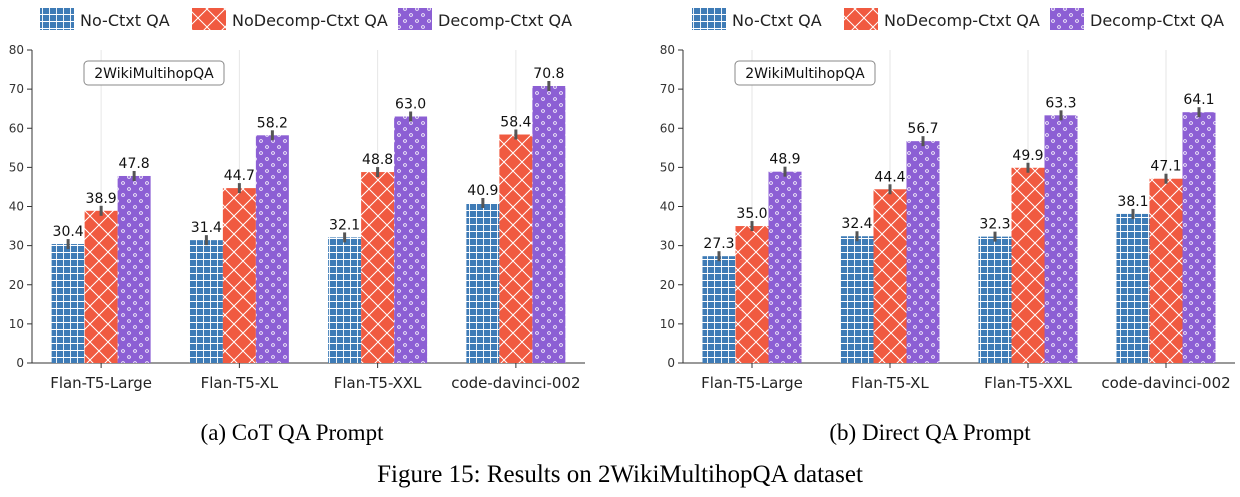 The image size is (1240, 497). I want to click on data-label: 32.3, so click(994, 225).